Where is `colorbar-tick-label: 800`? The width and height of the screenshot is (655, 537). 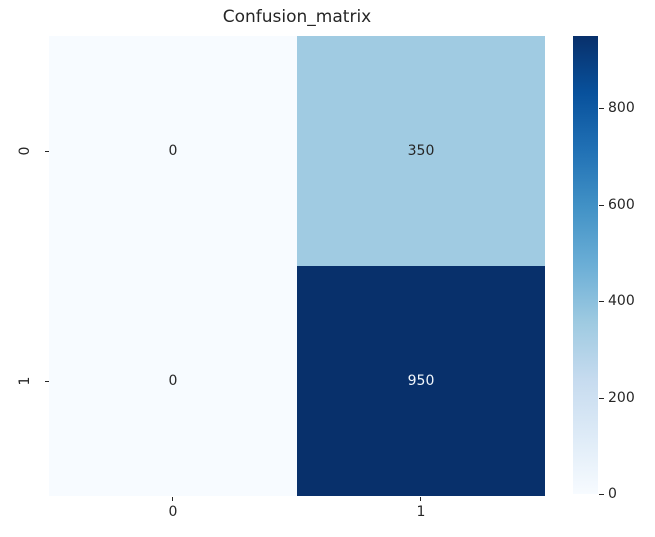 colorbar-tick-label: 800 is located at coordinates (621, 108).